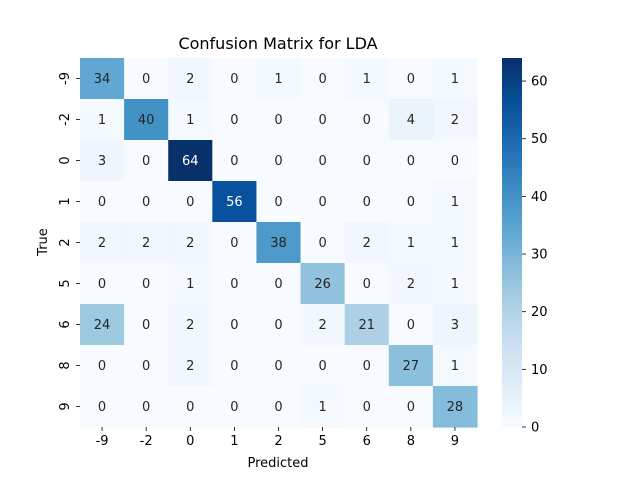  Describe the element at coordinates (455, 441) in the screenshot. I see `x-tick-label: 9` at that location.